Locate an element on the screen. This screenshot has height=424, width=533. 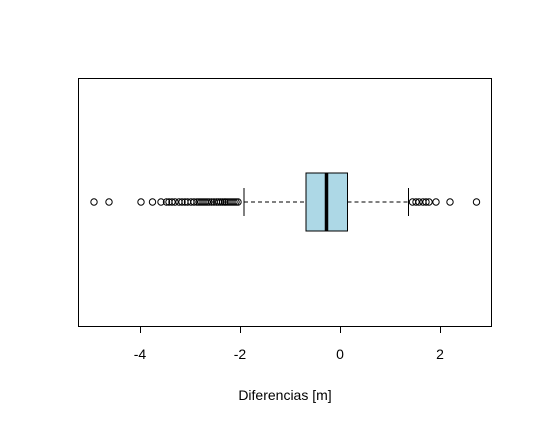
whiskers is located at coordinates (326, 202).